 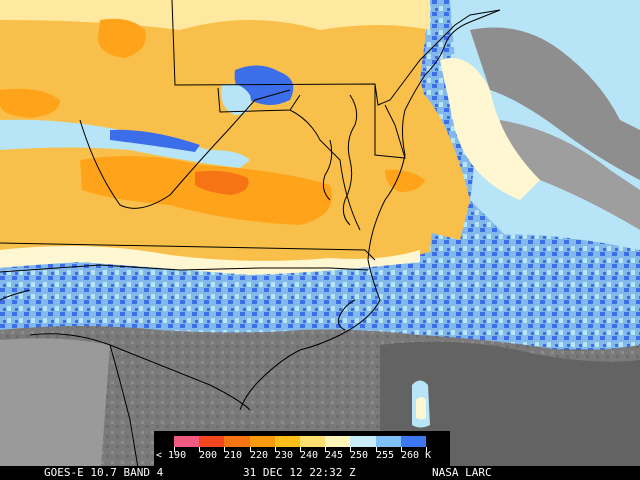 What do you see at coordinates (236, 99) in the screenshot?
I see `north-light-patch` at bounding box center [236, 99].